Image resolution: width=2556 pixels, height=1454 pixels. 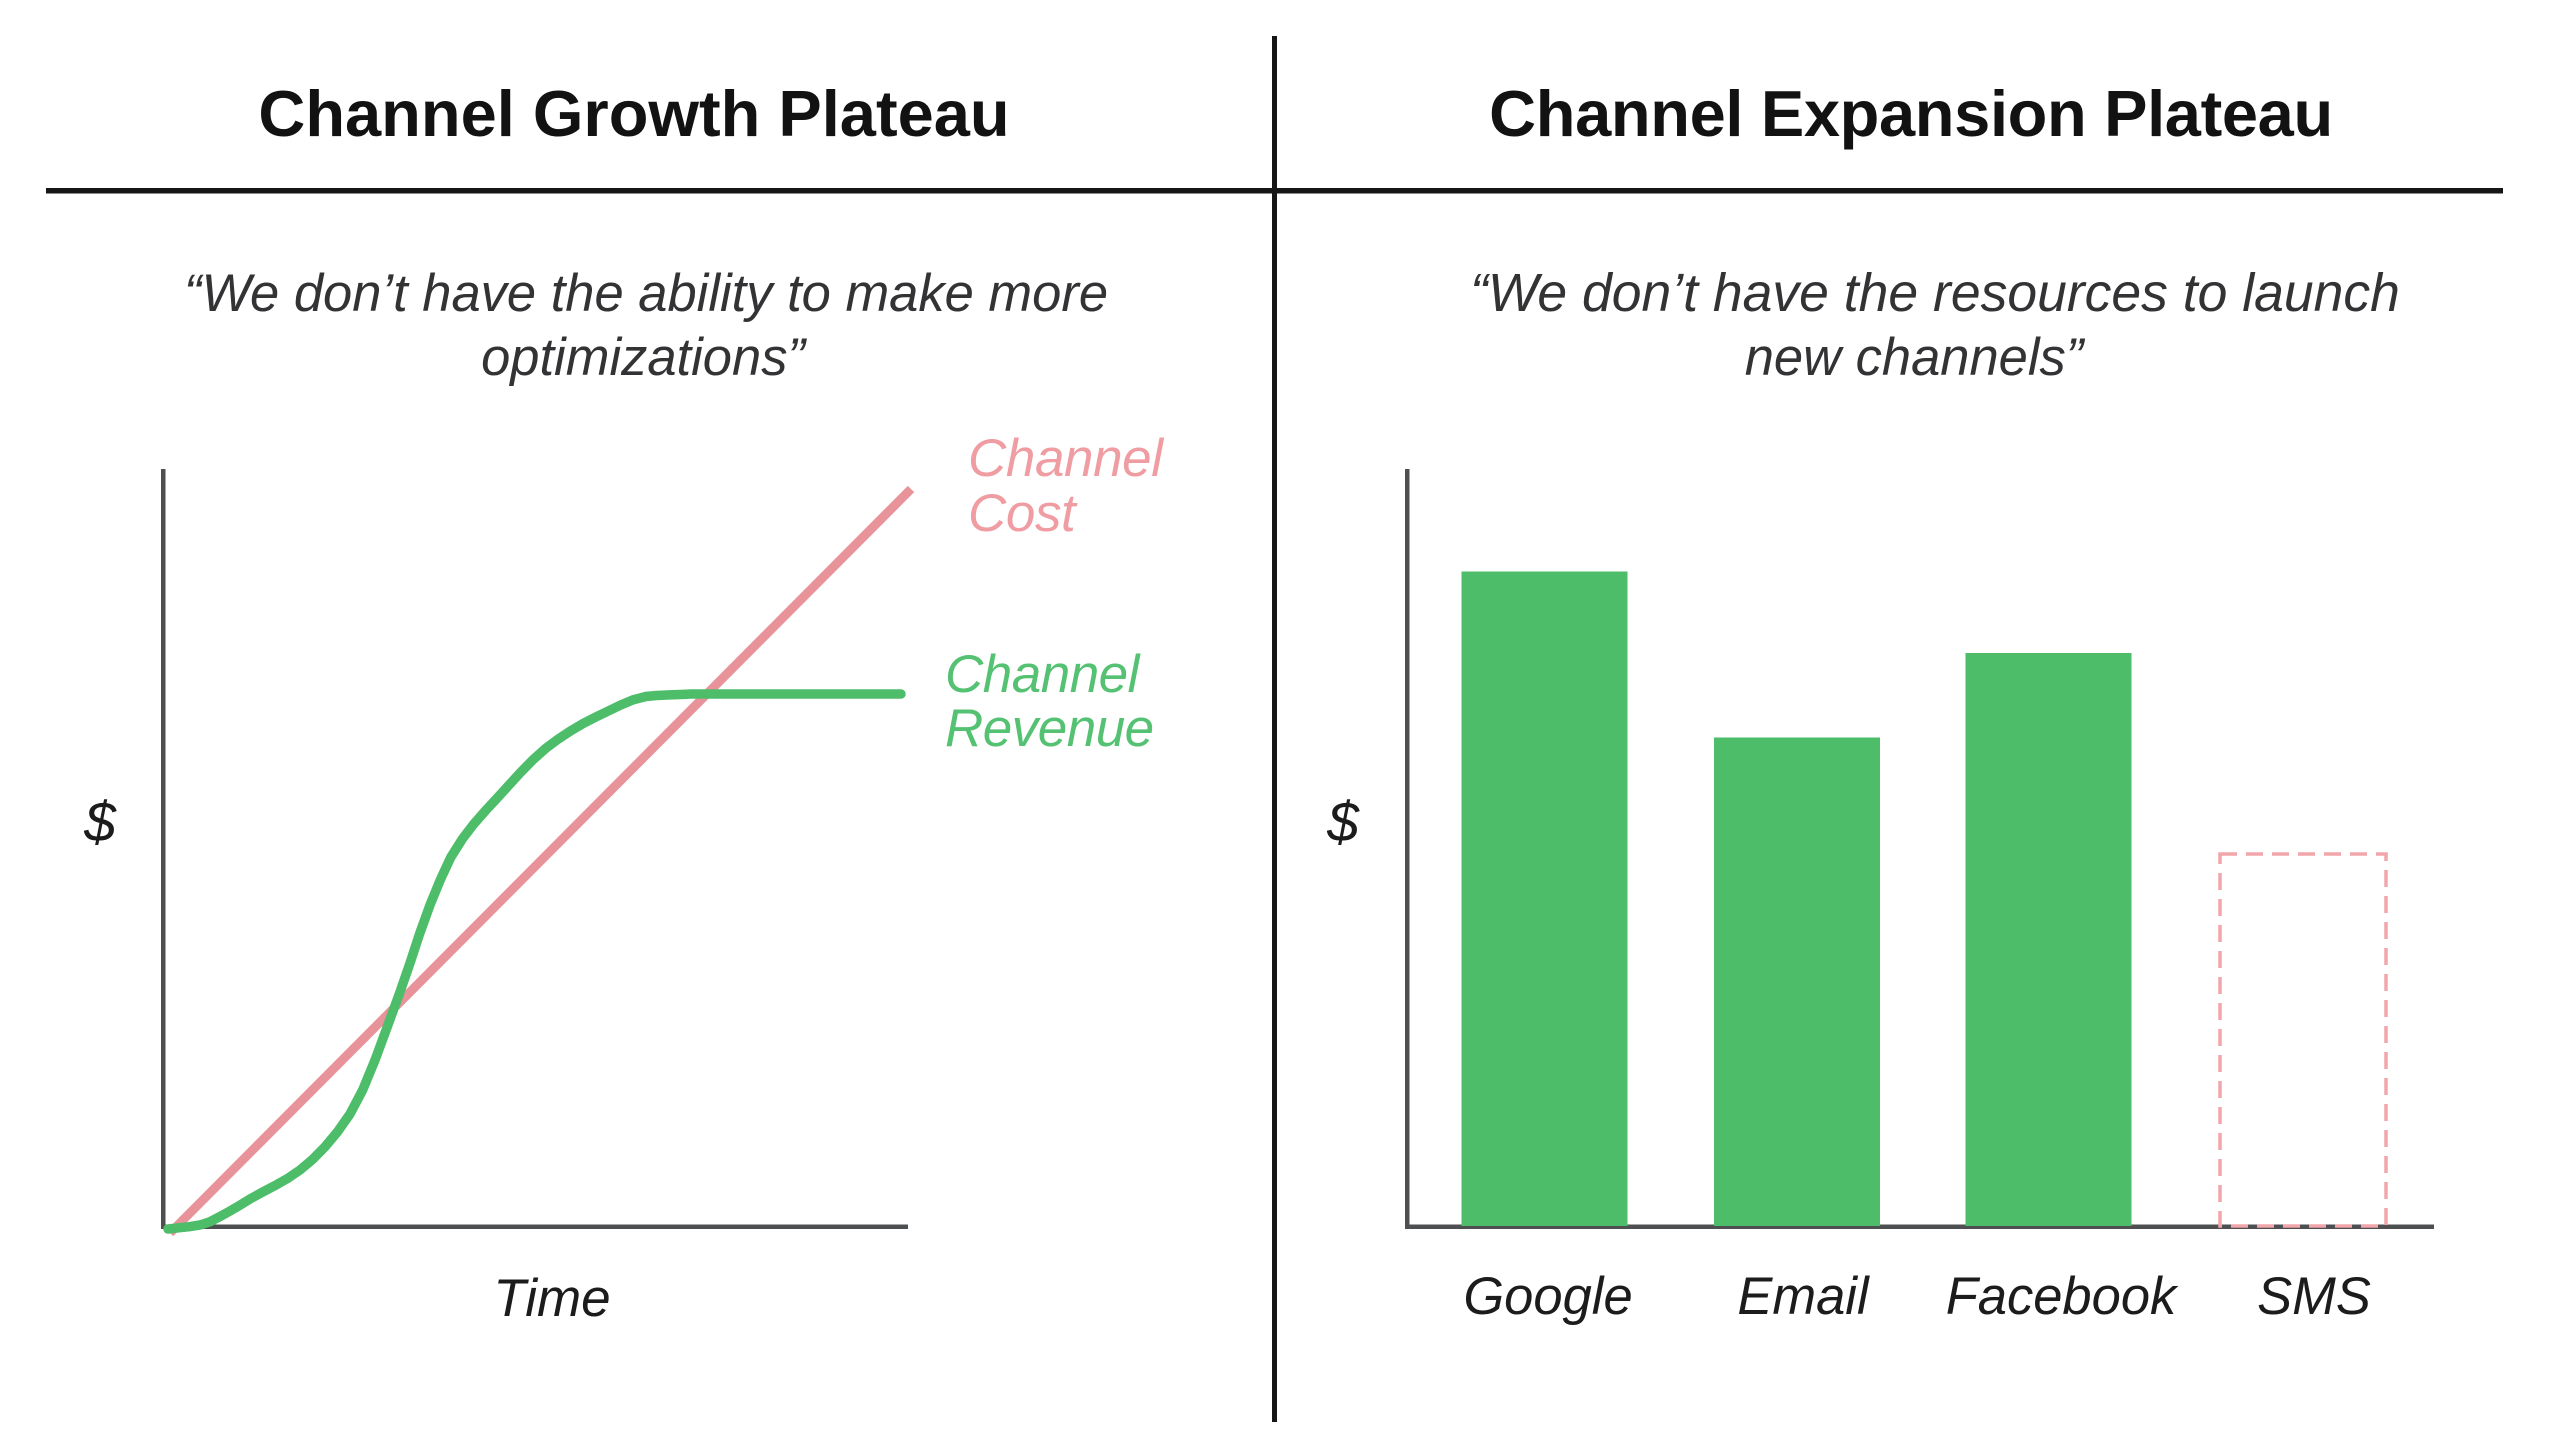 I want to click on svg-text:“We don’t have the ability to: “We don’t have the ability to make more, so click(x=646, y=293).